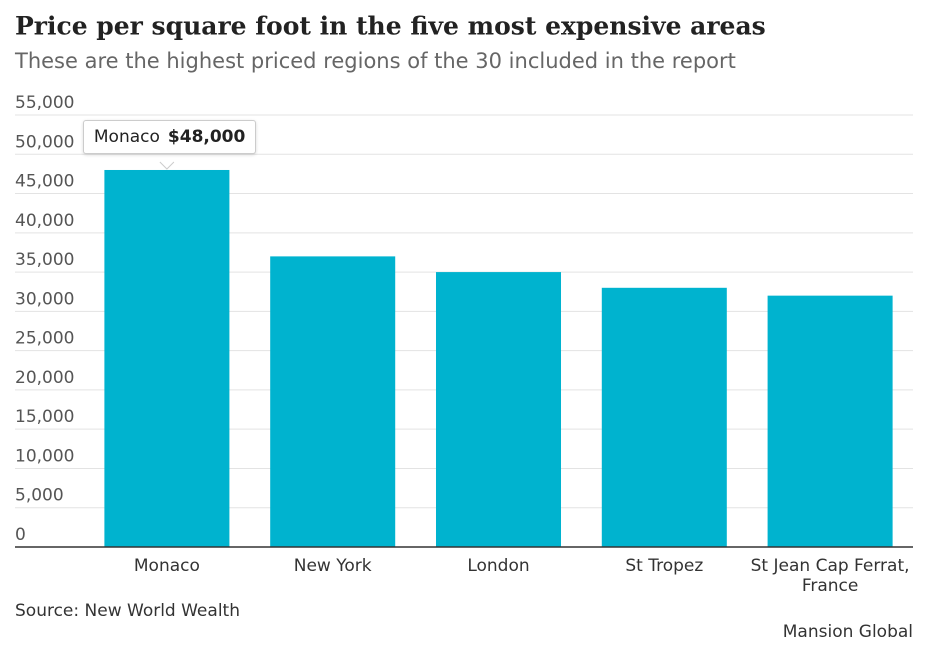 The height and width of the screenshot is (666, 942). I want to click on y-tick-label: 40,000, so click(44, 221).